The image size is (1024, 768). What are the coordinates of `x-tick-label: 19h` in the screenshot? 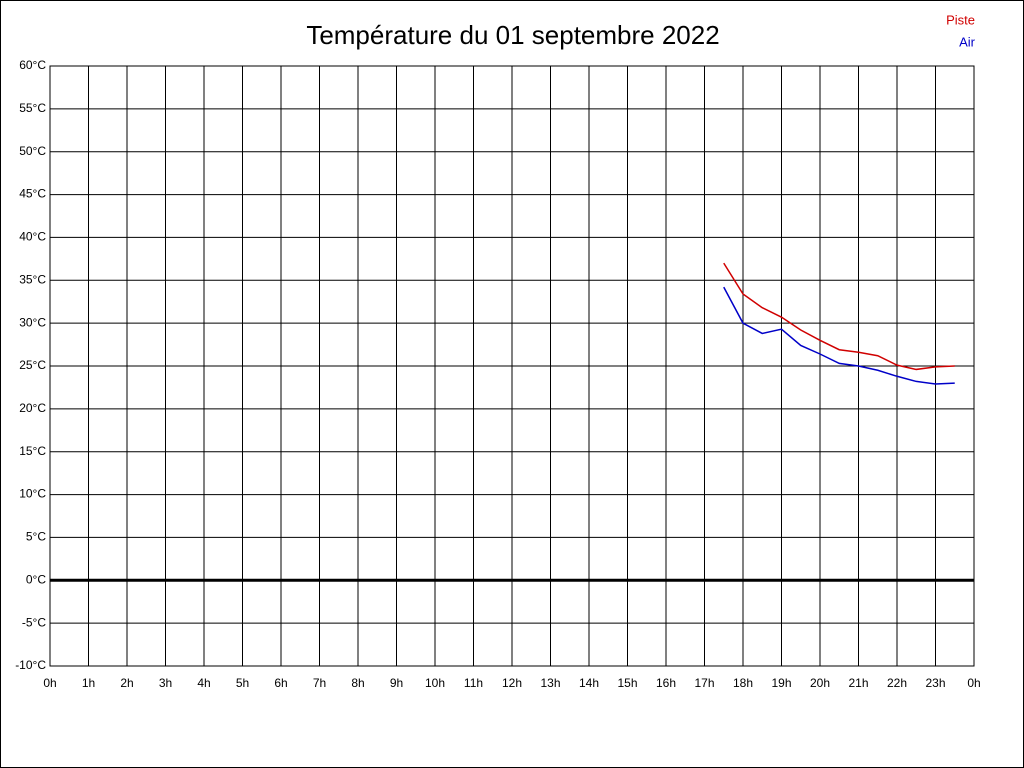 It's located at (781, 683).